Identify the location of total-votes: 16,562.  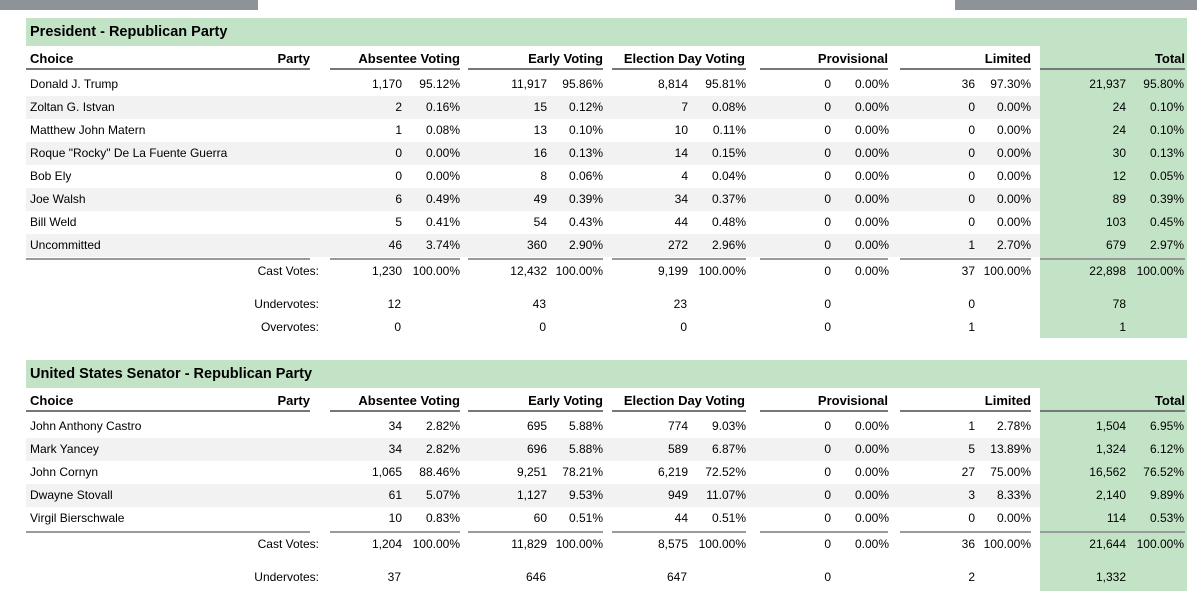
(1107, 472).